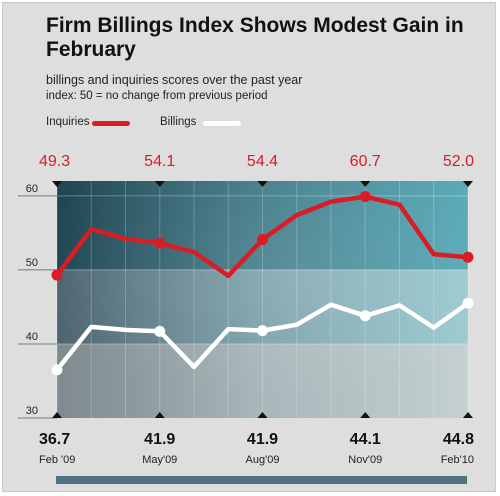 The height and width of the screenshot is (496, 500). What do you see at coordinates (457, 460) in the screenshot?
I see `month-label: Feb'10` at bounding box center [457, 460].